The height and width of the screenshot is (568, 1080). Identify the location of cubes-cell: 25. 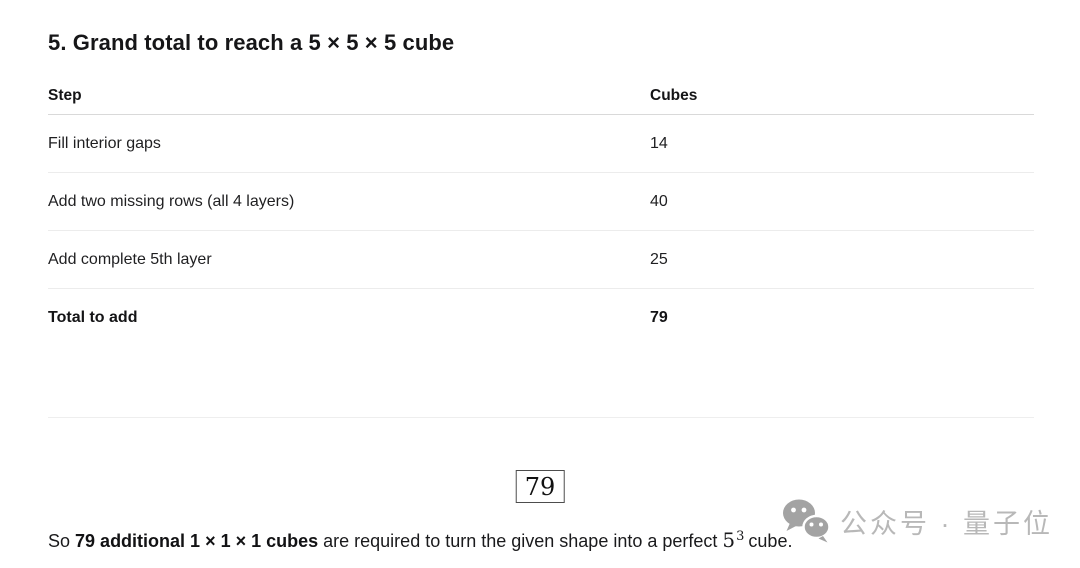
(659, 259).